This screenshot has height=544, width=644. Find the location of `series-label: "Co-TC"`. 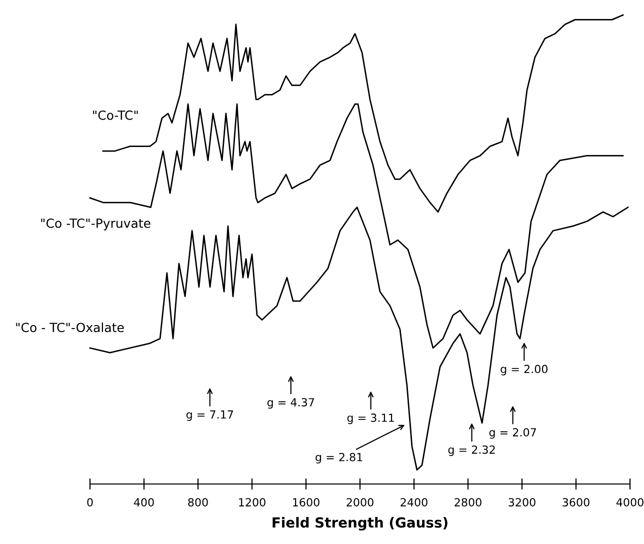

series-label: "Co-TC" is located at coordinates (115, 115).